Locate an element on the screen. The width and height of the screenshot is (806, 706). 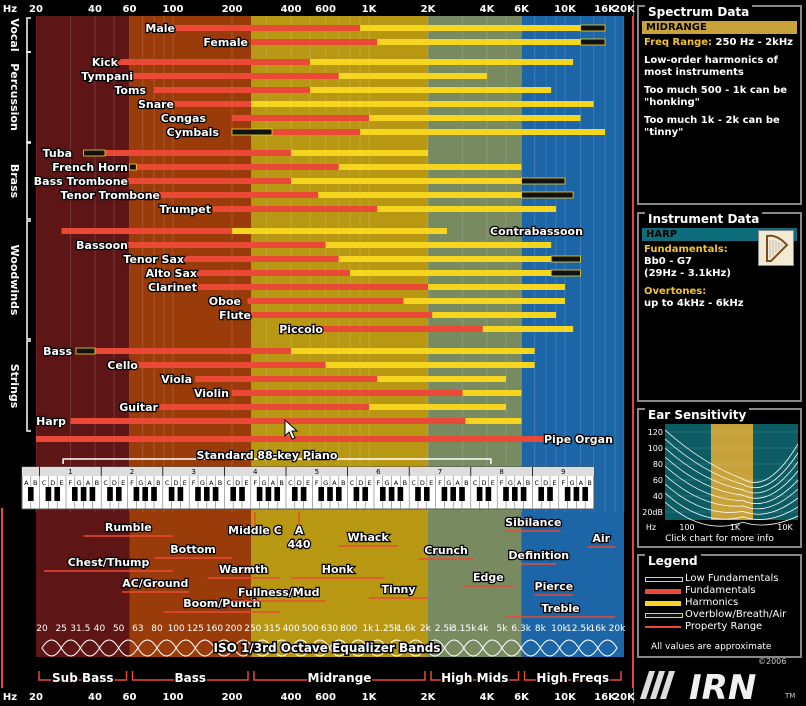
descriptor-edge: Edge is located at coordinates (488, 578).